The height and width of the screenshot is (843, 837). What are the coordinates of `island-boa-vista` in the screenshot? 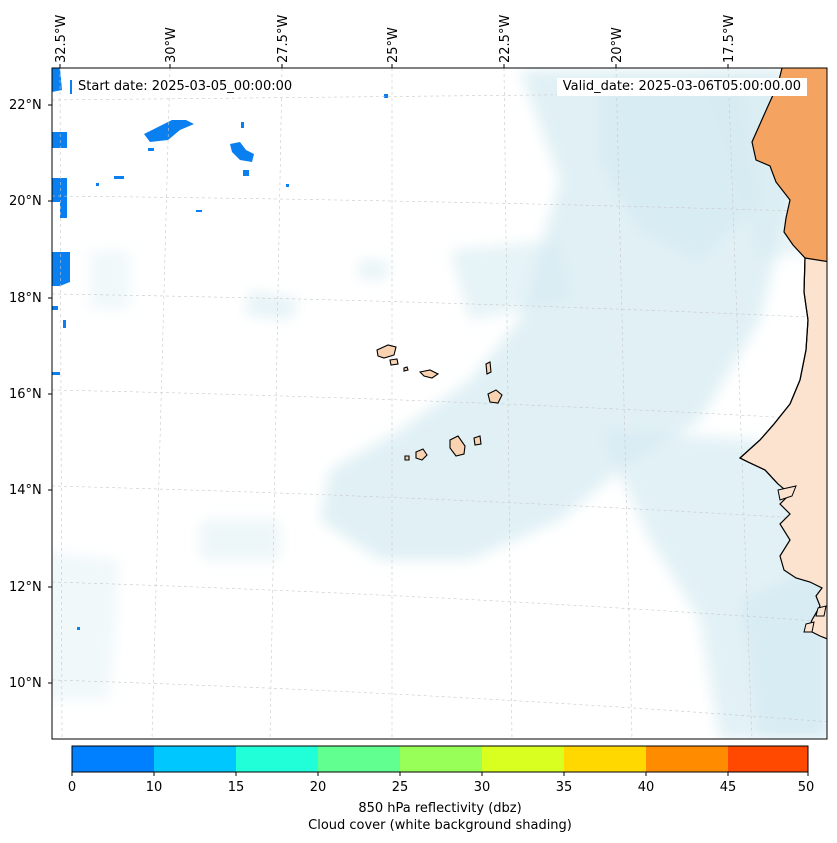 It's located at (495, 396).